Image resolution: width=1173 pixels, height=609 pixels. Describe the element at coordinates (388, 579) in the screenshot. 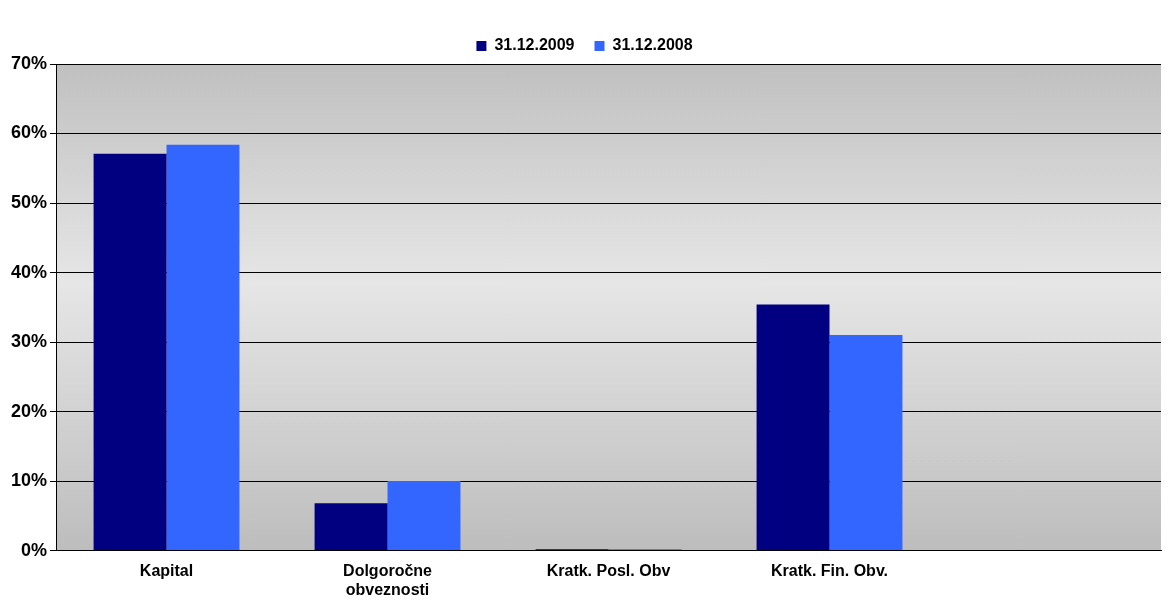

I see `x-tick-label: Dolgoročne obveznosti` at that location.